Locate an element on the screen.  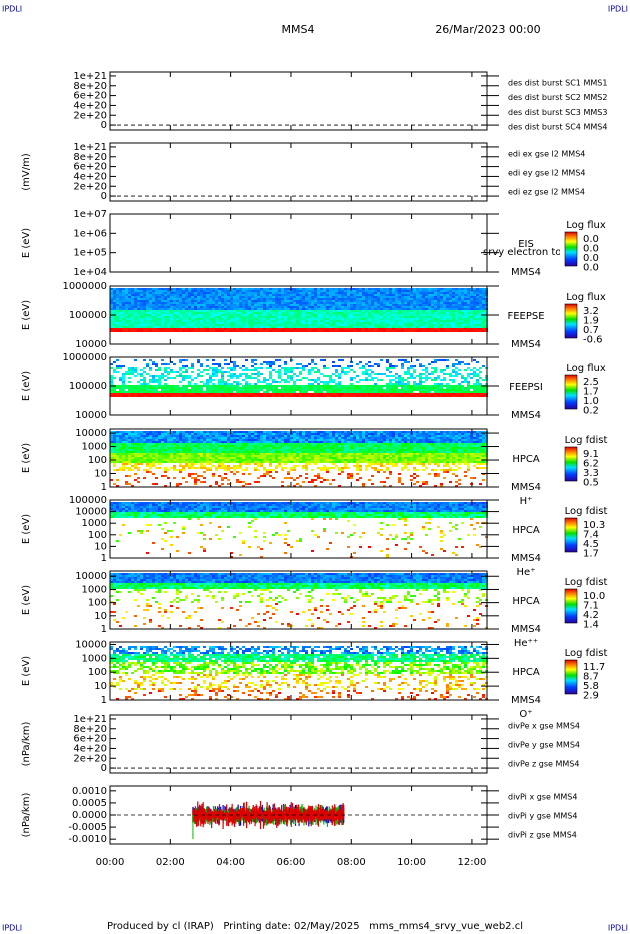
y-tick-label: 4e+20 is located at coordinates (90, 176).